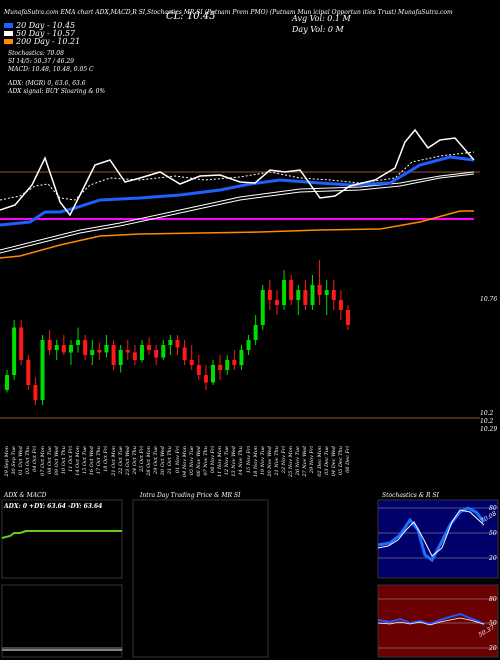 The height and width of the screenshot is (660, 500). What do you see at coordinates (489, 429) in the screenshot?
I see `price-label-bottom: 10.29` at bounding box center [489, 429].